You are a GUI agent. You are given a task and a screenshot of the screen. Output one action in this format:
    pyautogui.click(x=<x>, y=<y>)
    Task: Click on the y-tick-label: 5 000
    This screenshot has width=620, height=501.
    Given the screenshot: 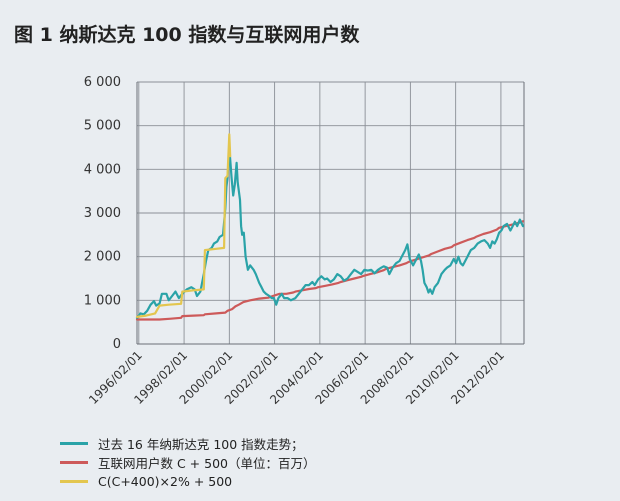 What is the action you would take?
    pyautogui.click(x=102, y=126)
    